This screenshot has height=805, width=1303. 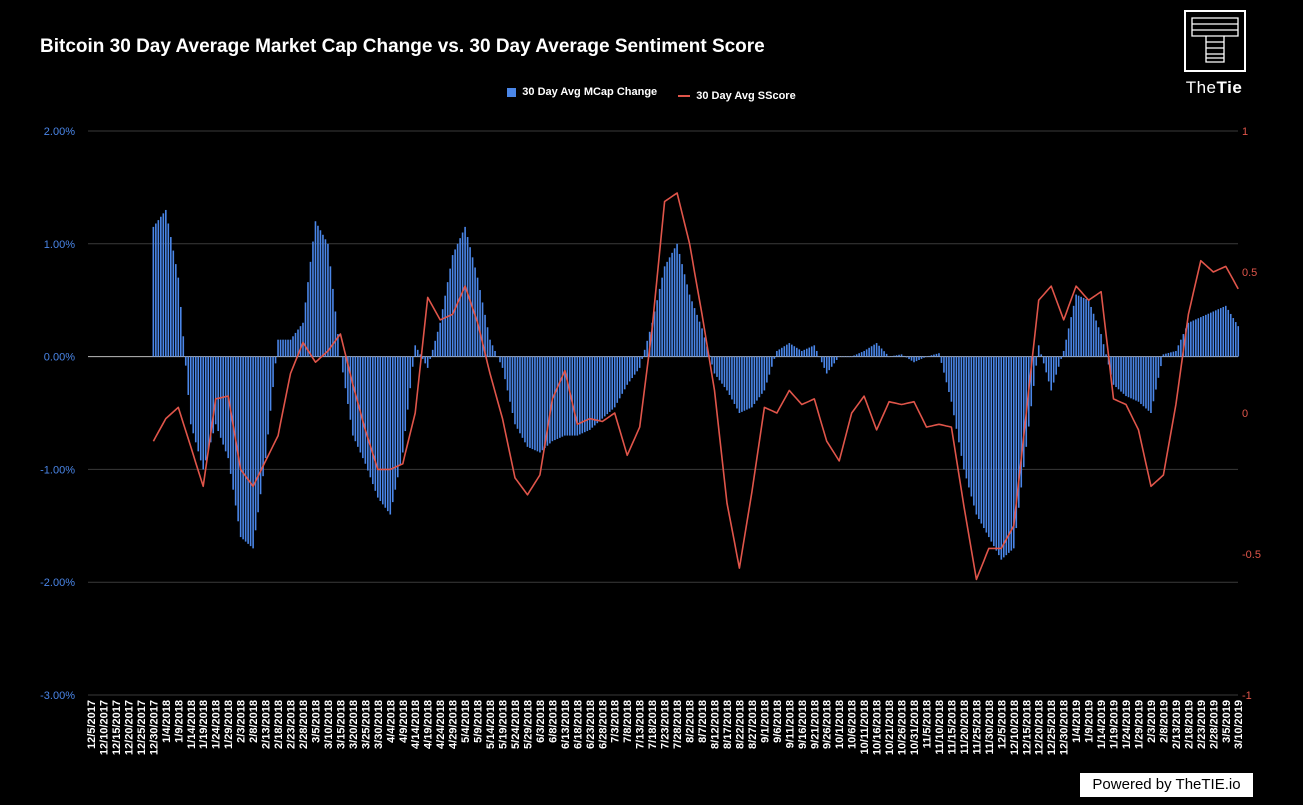 What do you see at coordinates (790, 724) in the screenshot?
I see `x-axis-tick-label: 9/11/2018` at bounding box center [790, 724].